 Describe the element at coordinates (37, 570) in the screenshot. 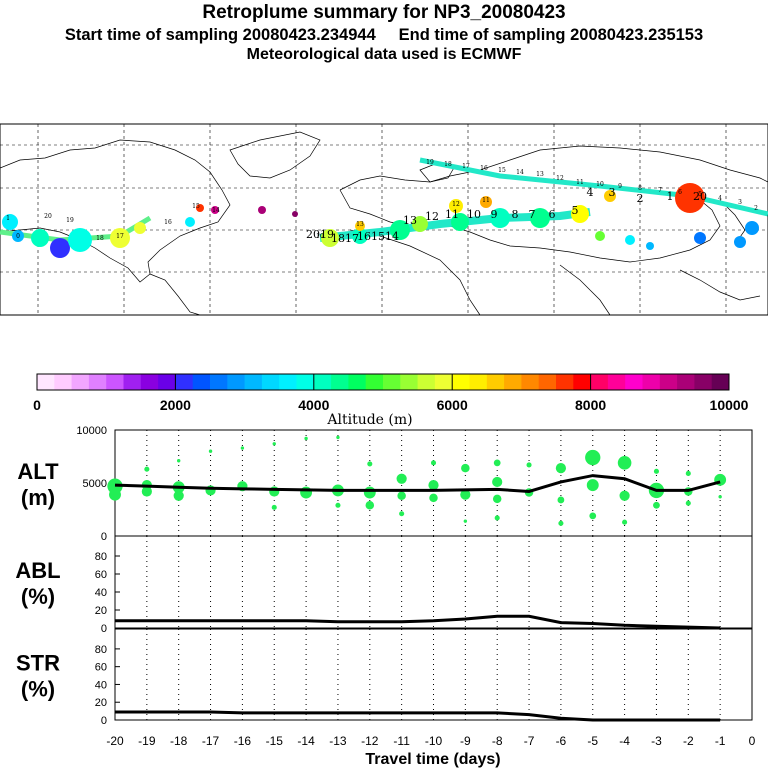

I see `panel-ylabel: ABL` at that location.